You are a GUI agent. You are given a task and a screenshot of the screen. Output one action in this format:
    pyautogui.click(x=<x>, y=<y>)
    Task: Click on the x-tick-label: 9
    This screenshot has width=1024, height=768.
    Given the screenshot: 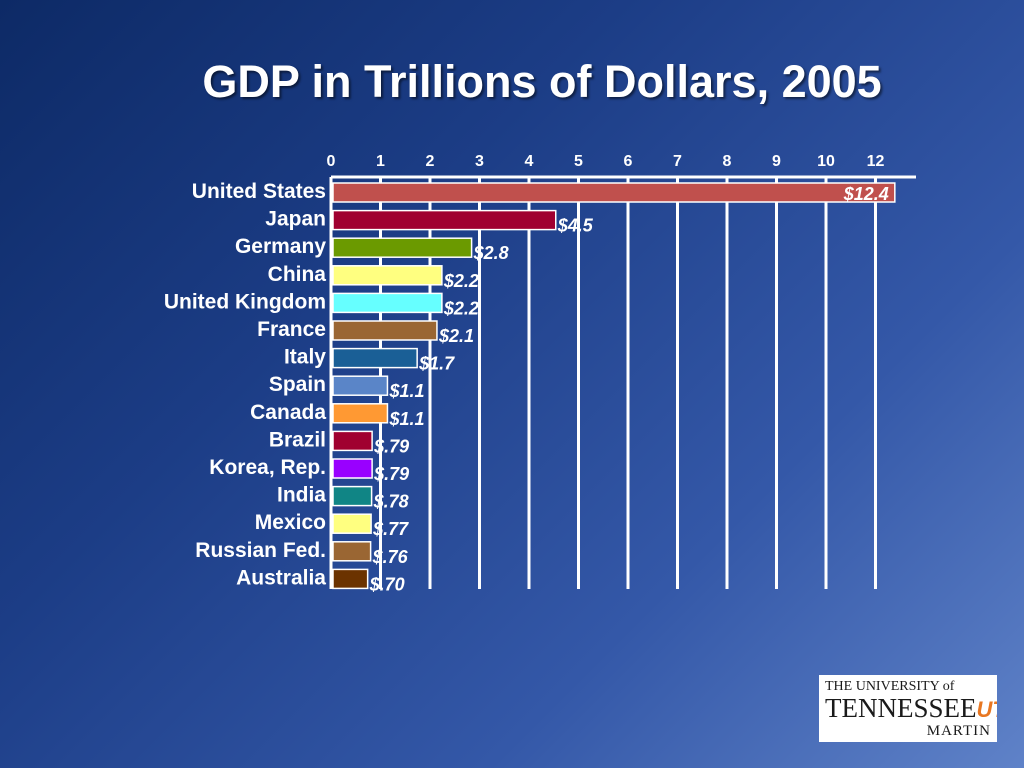 What is the action you would take?
    pyautogui.click(x=776, y=161)
    